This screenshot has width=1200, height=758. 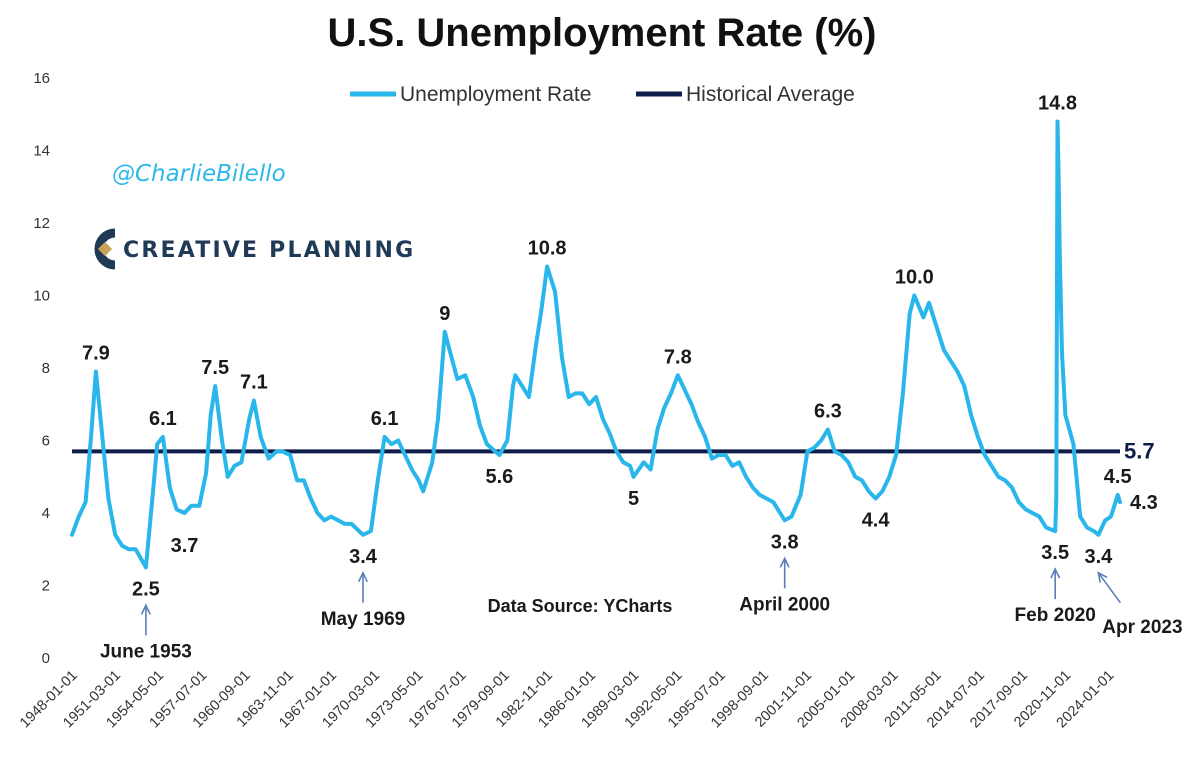 What do you see at coordinates (828, 412) in the screenshot?
I see `value-label: 6.3` at bounding box center [828, 412].